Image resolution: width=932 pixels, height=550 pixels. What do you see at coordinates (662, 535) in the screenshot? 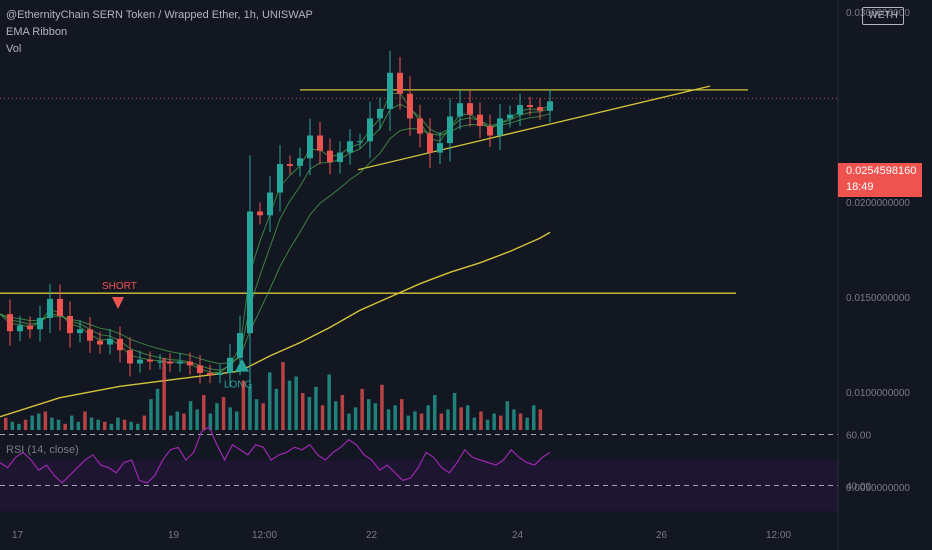
I see `x-tick-label: 26` at bounding box center [662, 535].